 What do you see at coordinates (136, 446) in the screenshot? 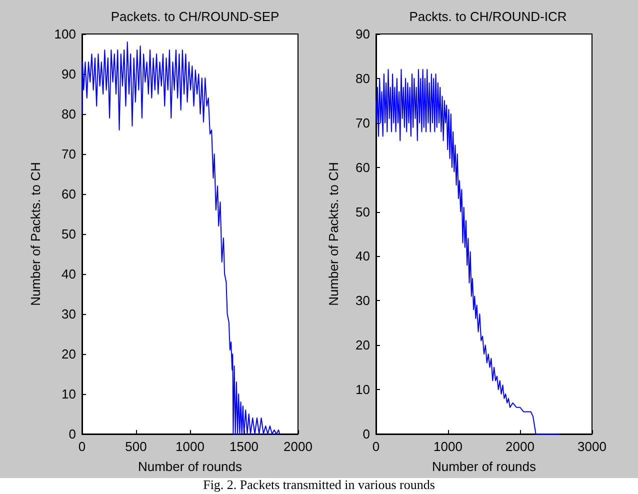
I see `x-tick-label: 500` at bounding box center [136, 446].